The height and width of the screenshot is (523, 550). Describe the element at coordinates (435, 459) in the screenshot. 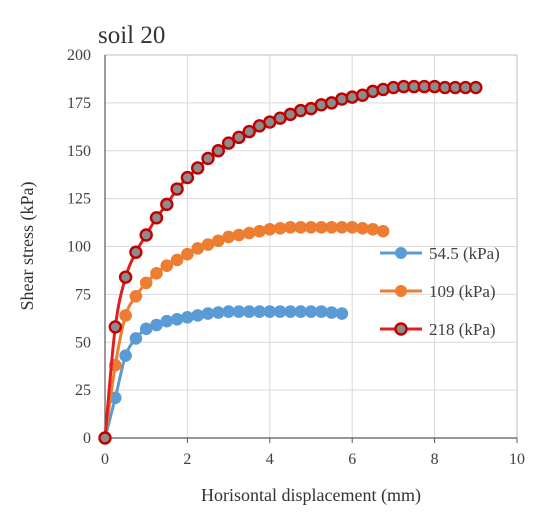

I see `x-tick-label: 8` at that location.